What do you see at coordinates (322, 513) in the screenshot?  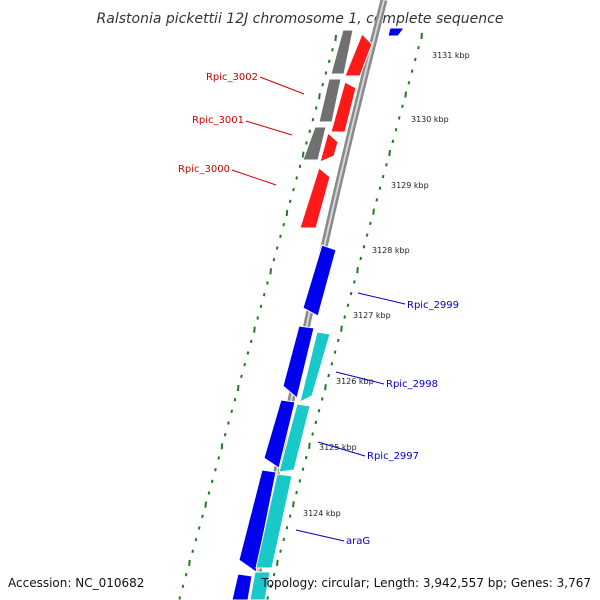 I see `scale-tick-label: 3124 kbp` at bounding box center [322, 513].